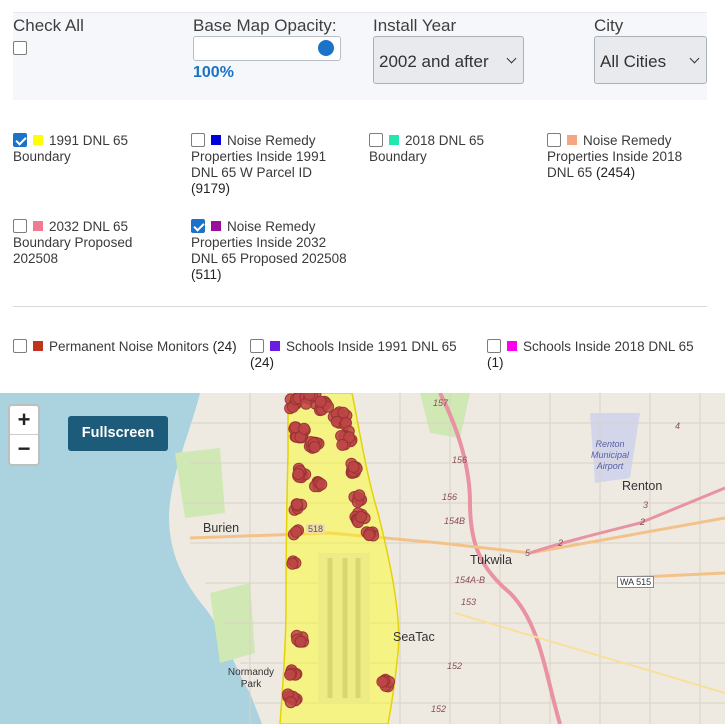 The image size is (725, 724). Describe the element at coordinates (470, 580) in the screenshot. I see `exit-label: 154A-B` at that location.